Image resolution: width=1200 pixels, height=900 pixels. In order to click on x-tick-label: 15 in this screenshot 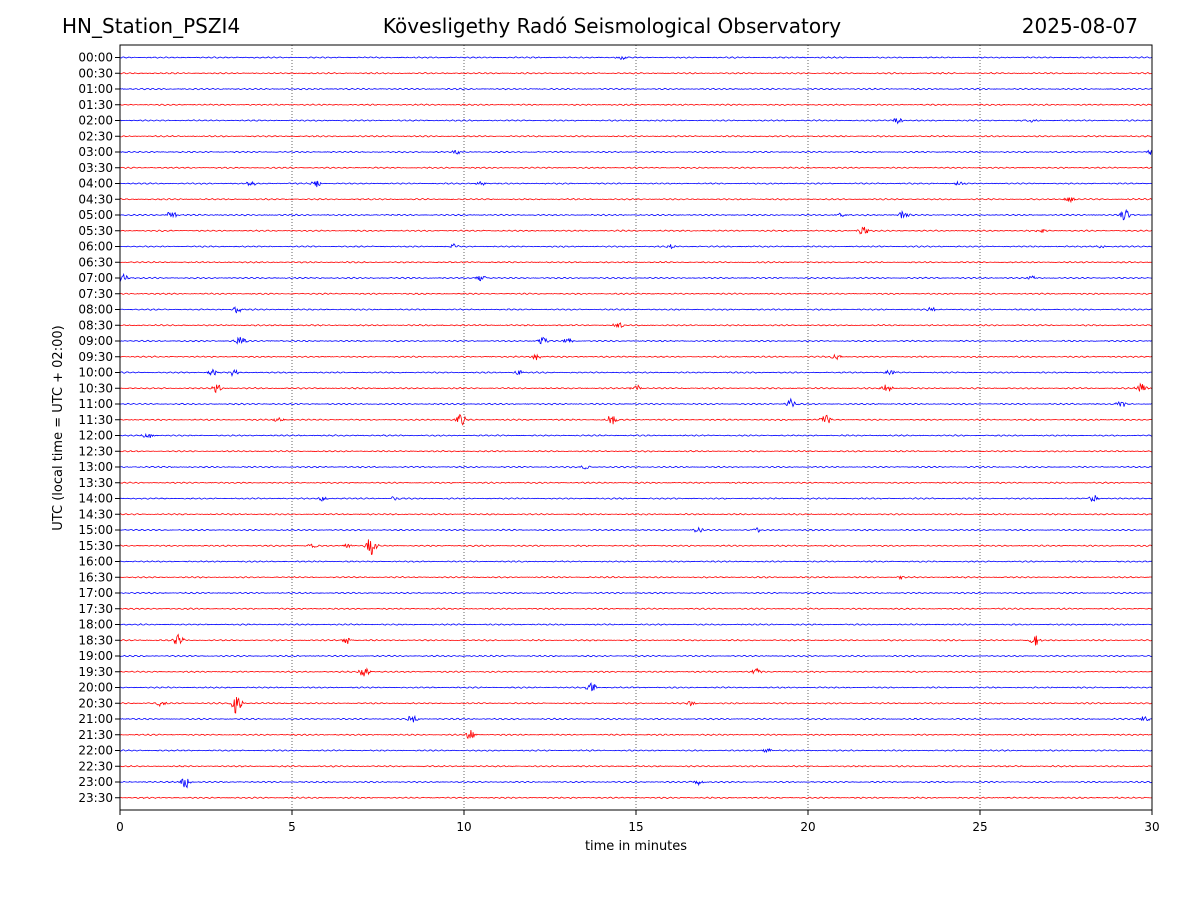, I will do `click(635, 827)`.